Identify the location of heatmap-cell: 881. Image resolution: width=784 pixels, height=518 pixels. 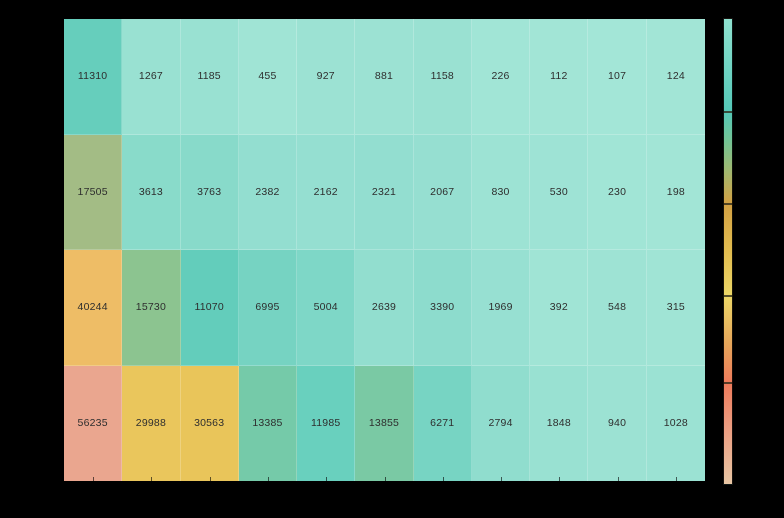
(384, 77).